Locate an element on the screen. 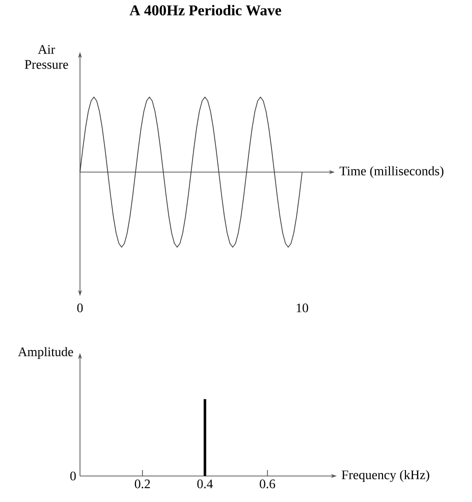 This screenshot has height=502, width=472. y-axis-title: Amplitude is located at coordinates (46, 353).